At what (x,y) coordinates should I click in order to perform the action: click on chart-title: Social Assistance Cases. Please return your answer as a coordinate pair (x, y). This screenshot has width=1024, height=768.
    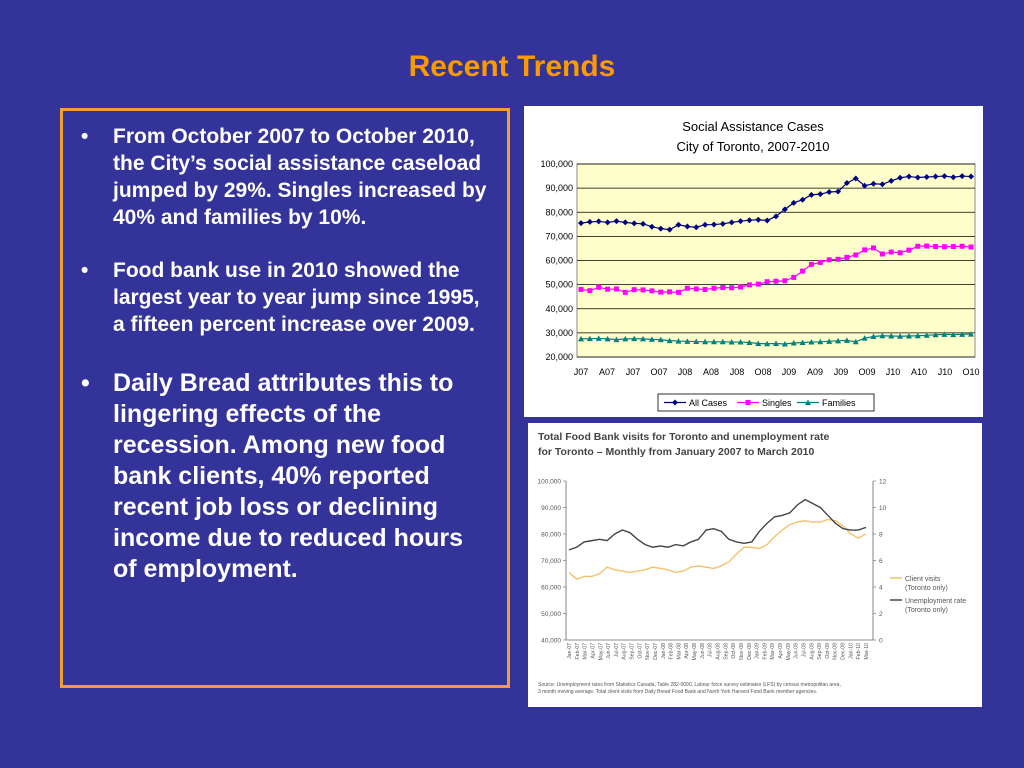
    Looking at the image, I should click on (753, 126).